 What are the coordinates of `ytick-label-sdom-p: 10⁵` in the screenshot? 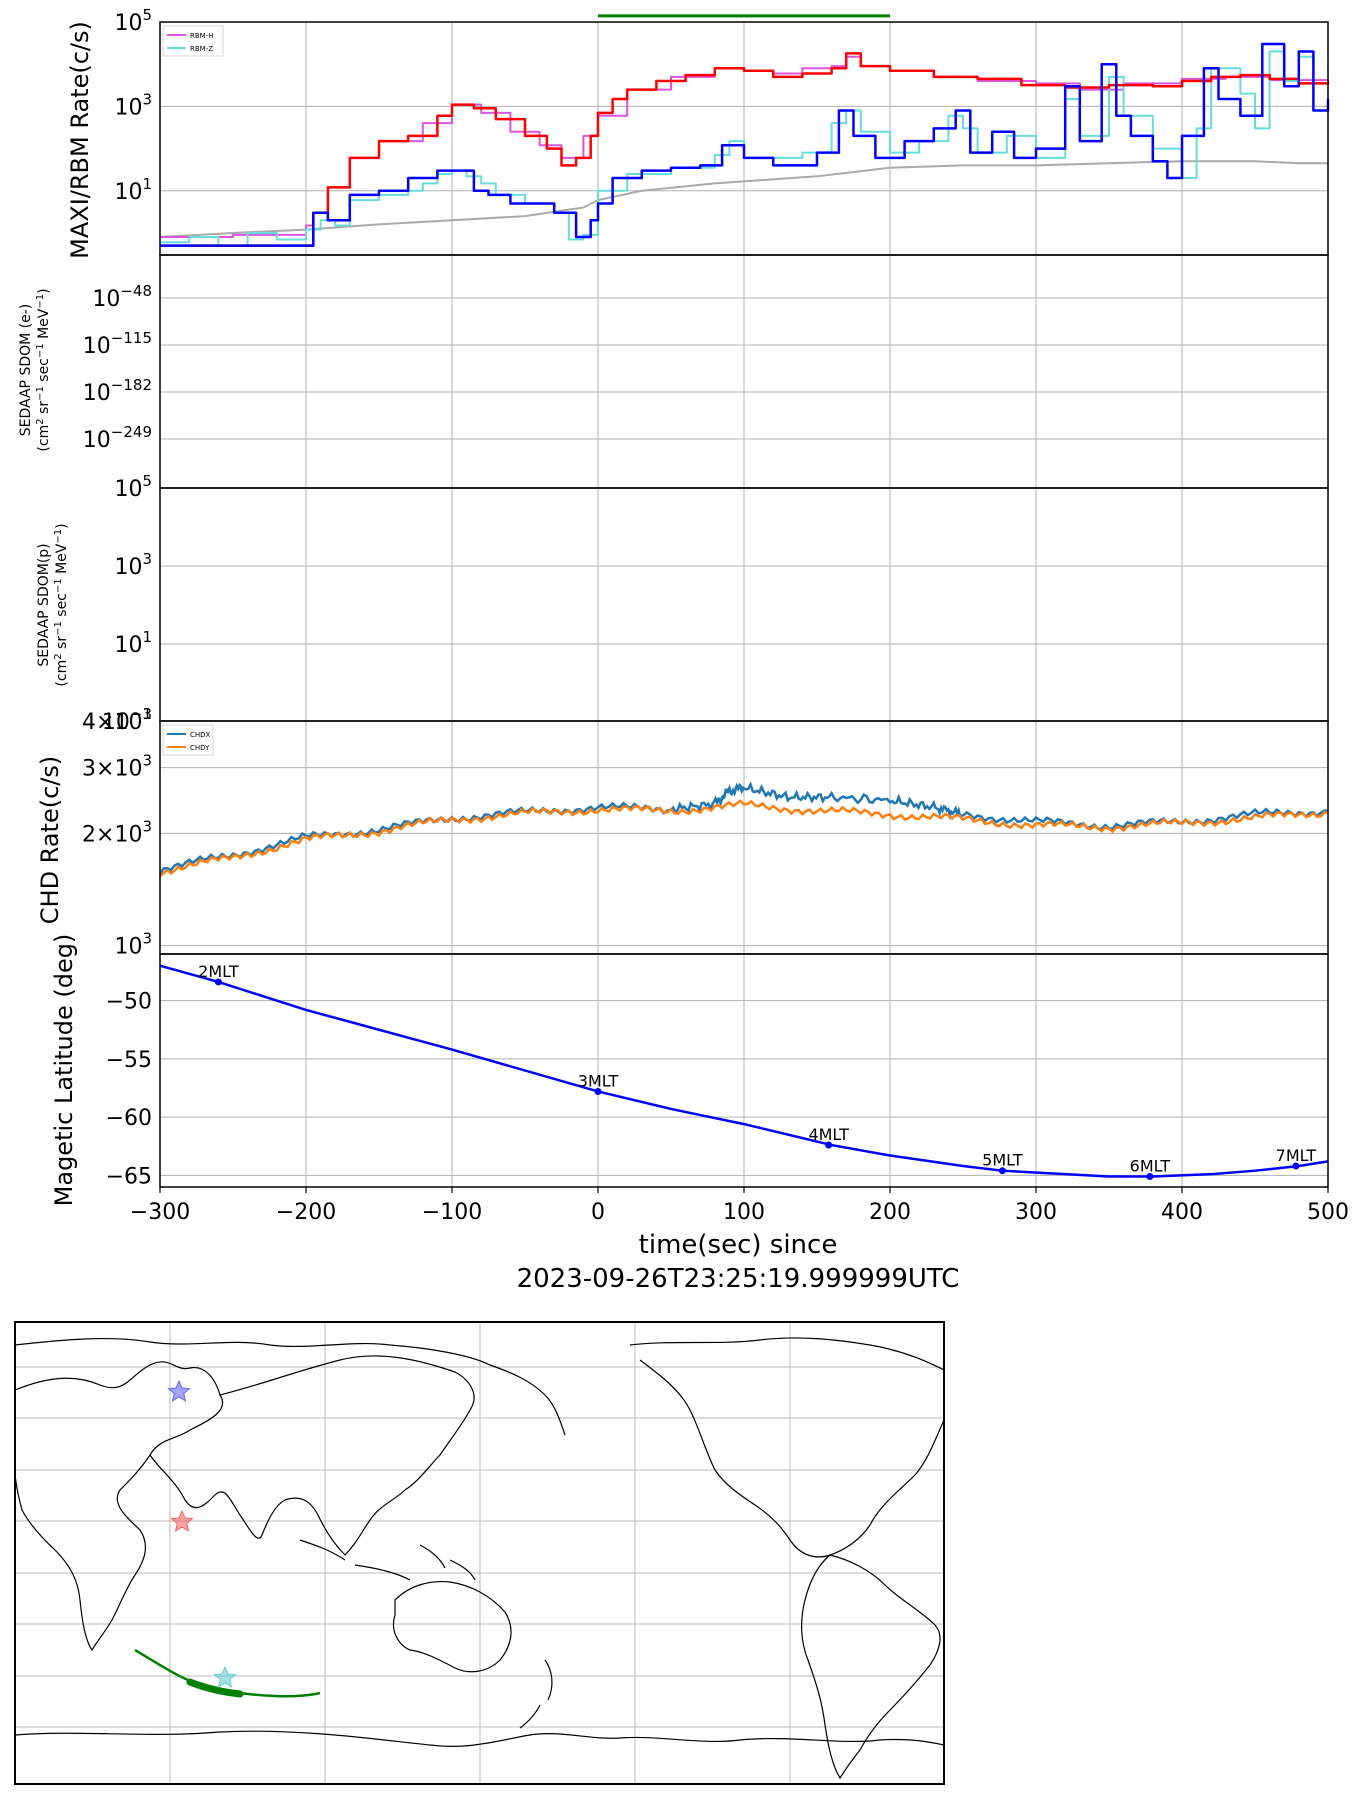 It's located at (133, 487).